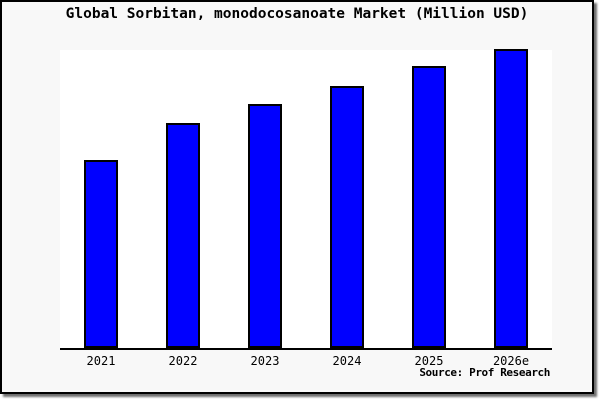 This screenshot has width=600, height=400. Describe the element at coordinates (511, 361) in the screenshot. I see `x-tick-label-2026e: 2026e` at that location.